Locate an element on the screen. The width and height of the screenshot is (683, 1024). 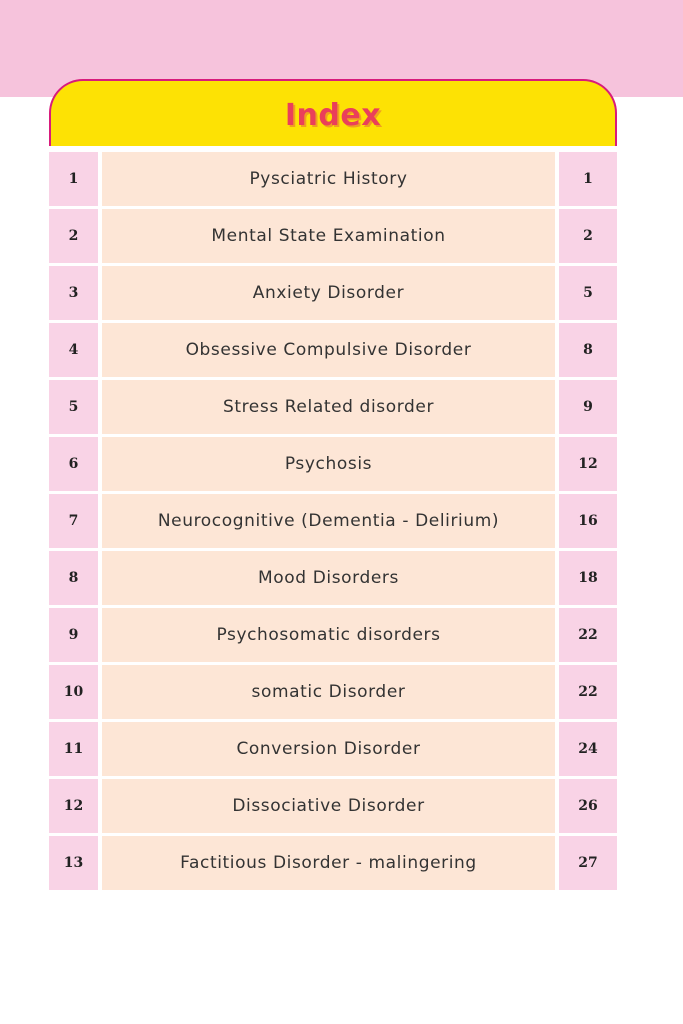
entry-topic: somatic Disorder is located at coordinates (328, 692).